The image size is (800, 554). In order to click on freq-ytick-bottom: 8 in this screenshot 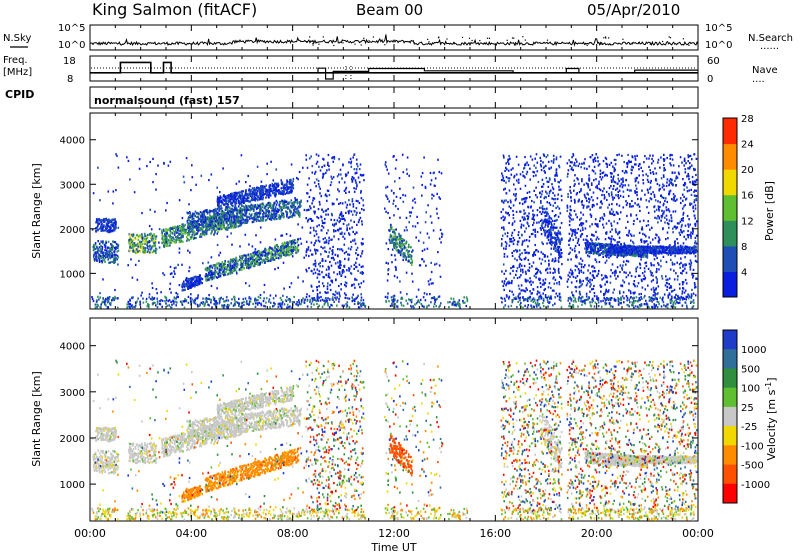, I will do `click(70, 79)`.